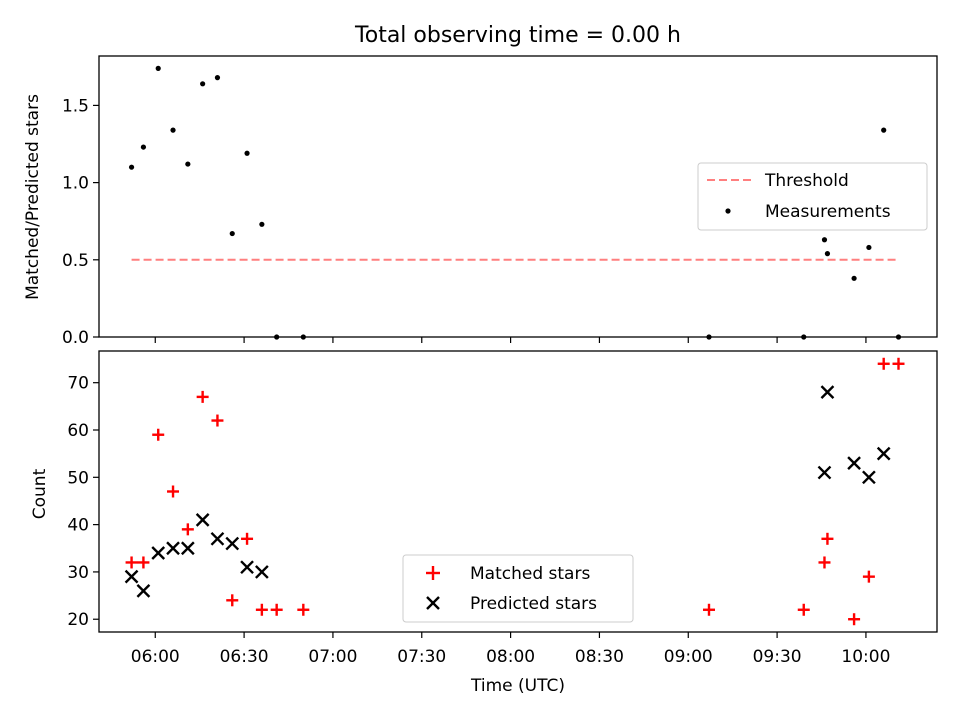 This screenshot has height=720, width=960. What do you see at coordinates (777, 657) in the screenshot?
I see `x-tick-label: 09:30` at bounding box center [777, 657].